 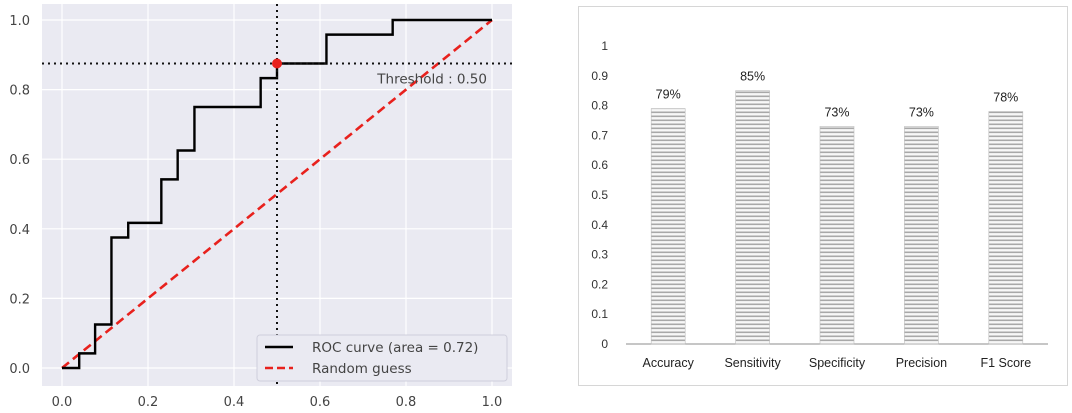 What do you see at coordinates (19, 299) in the screenshot?
I see `roc-y-tick-label: 0.2` at bounding box center [19, 299].